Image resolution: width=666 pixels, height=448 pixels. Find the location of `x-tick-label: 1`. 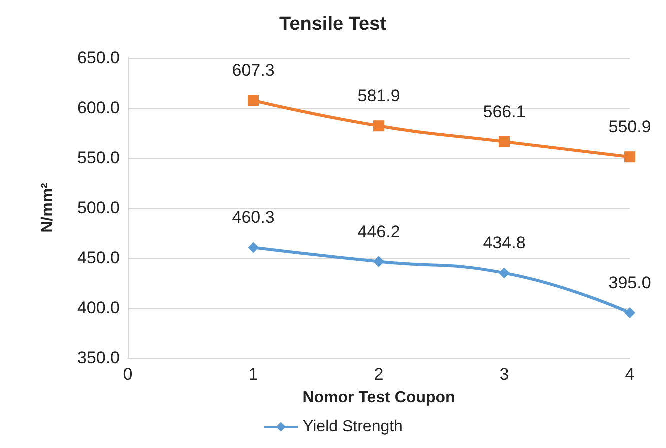

x-tick-label: 1 is located at coordinates (253, 374).